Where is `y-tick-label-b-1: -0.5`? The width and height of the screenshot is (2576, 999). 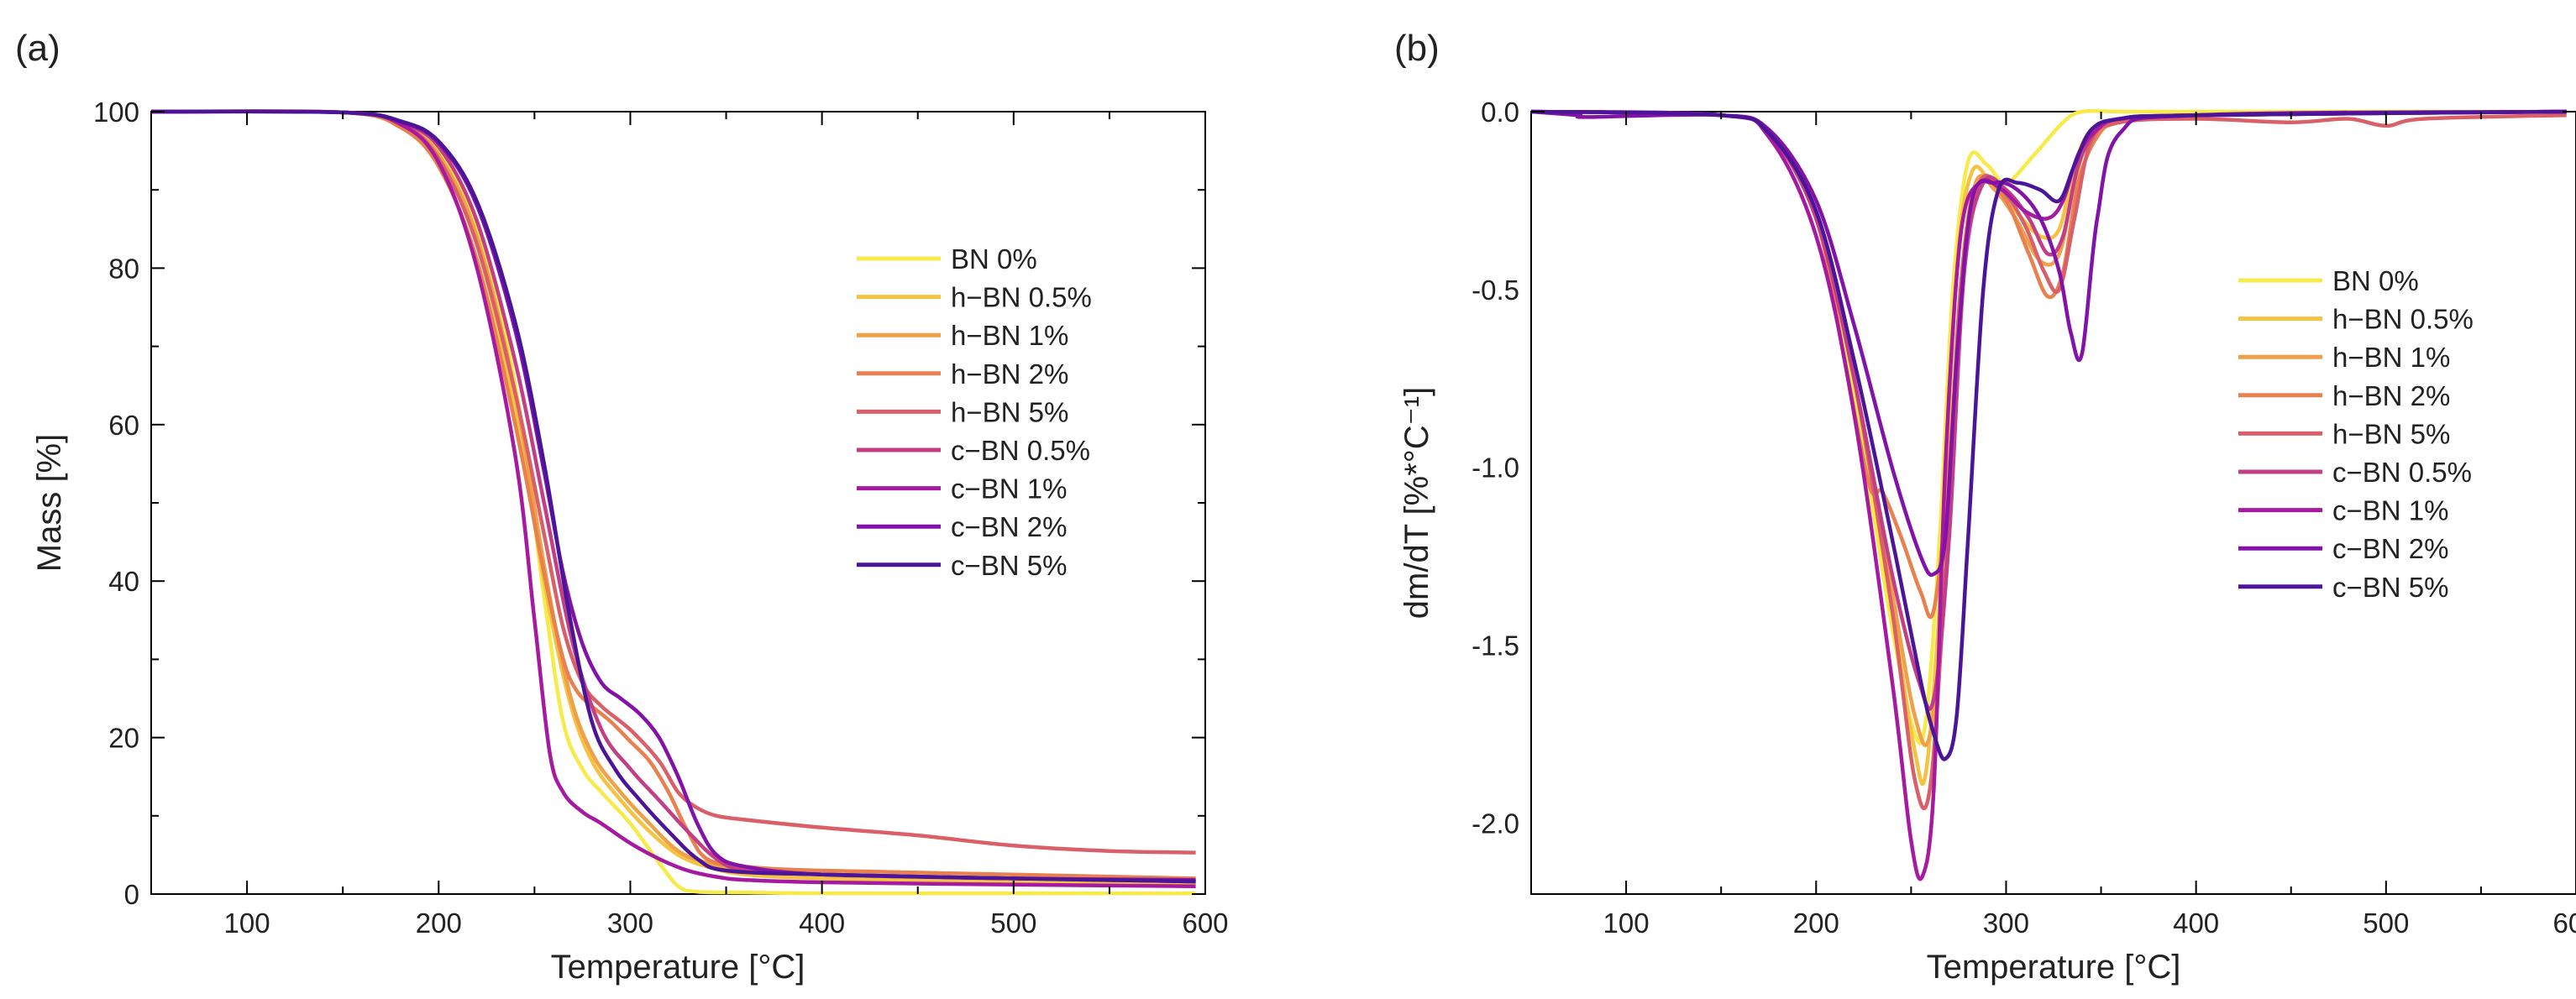
y-tick-label-b-1: -0.5 is located at coordinates (1495, 291).